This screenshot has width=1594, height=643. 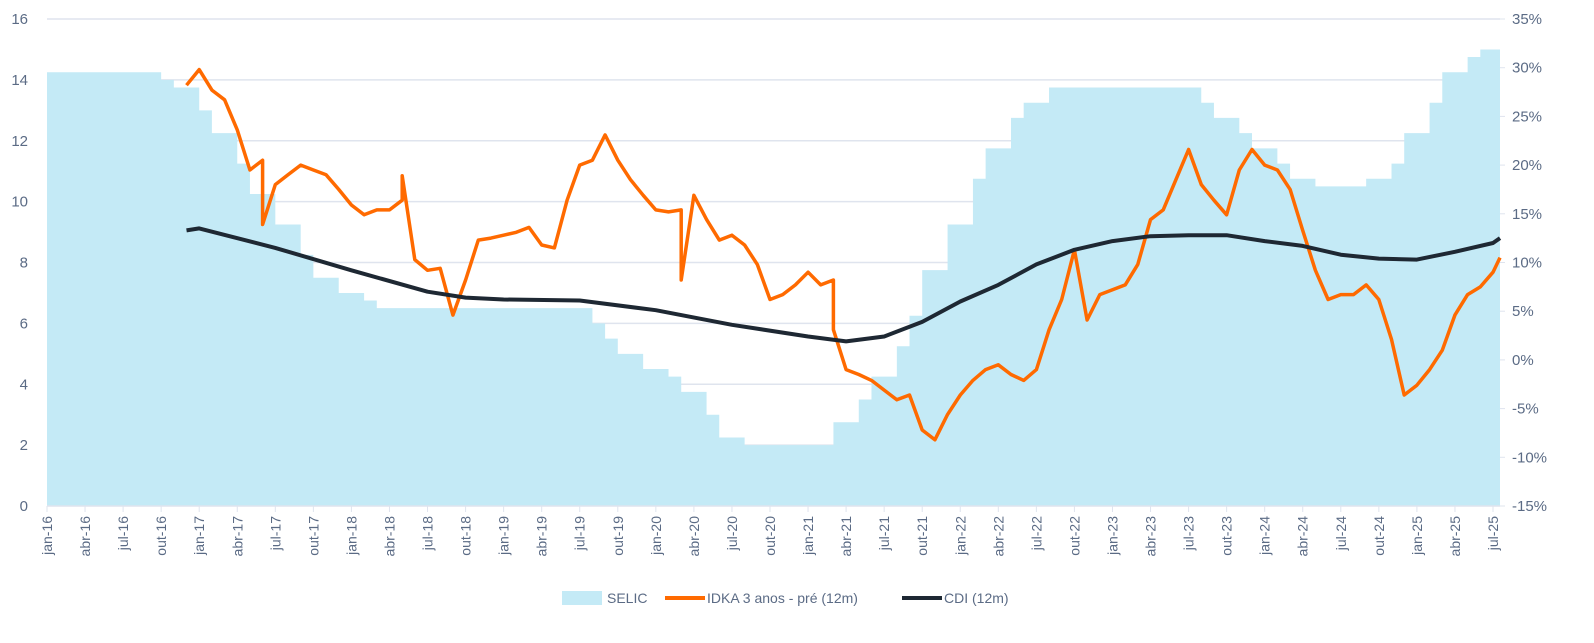 What do you see at coordinates (1523, 360) in the screenshot?
I see `y-right-tick-label: 0%` at bounding box center [1523, 360].